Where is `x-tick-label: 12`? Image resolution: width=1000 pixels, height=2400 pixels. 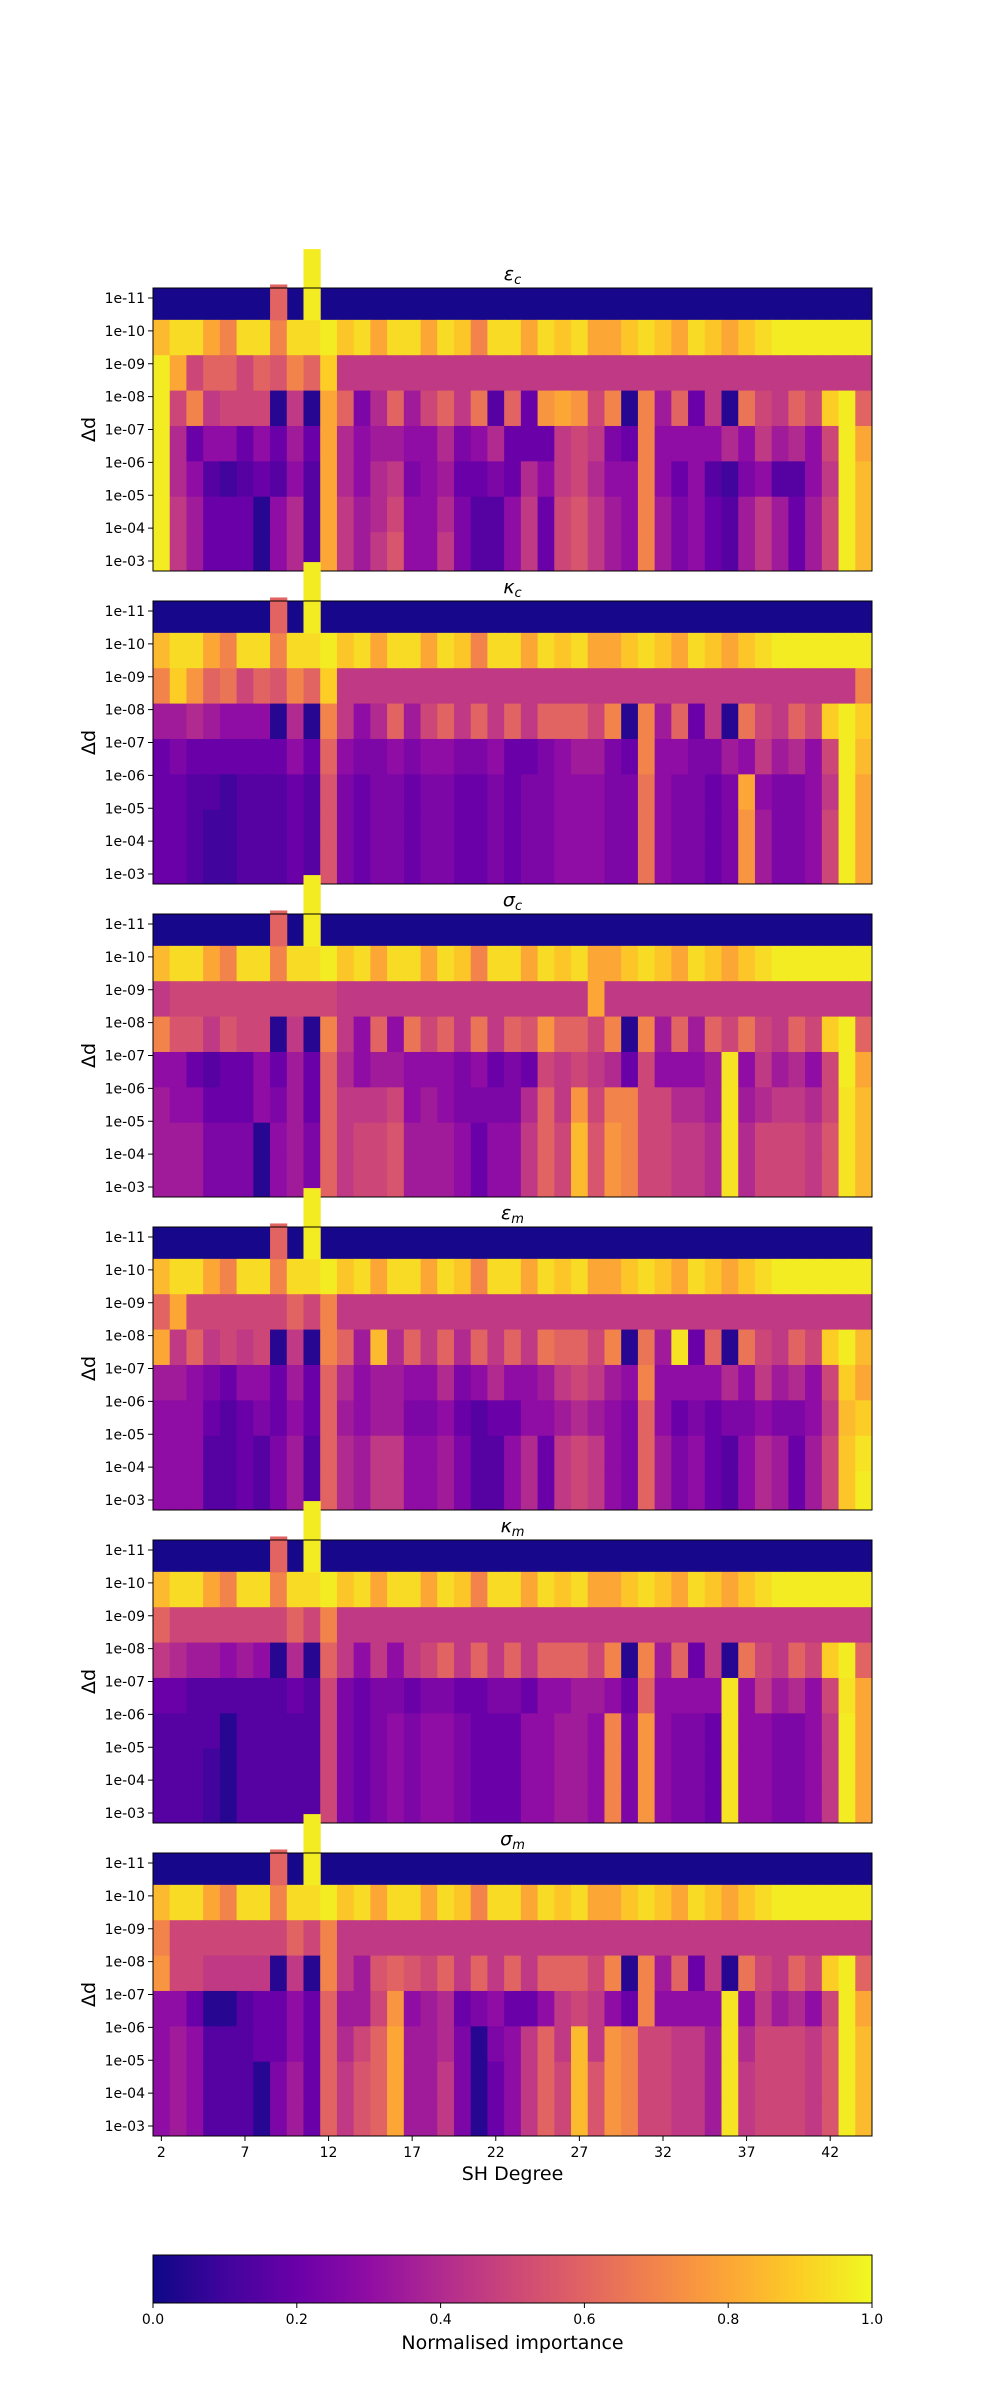 x-tick-label: 12 is located at coordinates (329, 2153).